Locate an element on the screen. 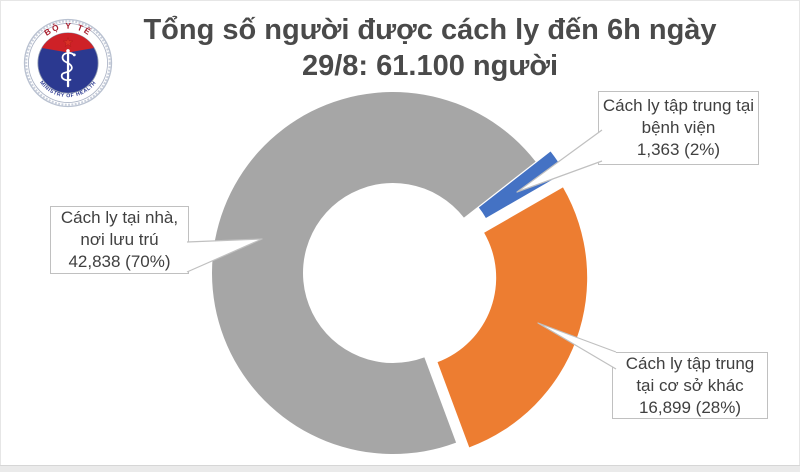 Image resolution: width=800 pixels, height=472 pixels. ministry-of-health-logo: BỘ Y TẾ MINISTRY OF HEALTH is located at coordinates (68, 63).